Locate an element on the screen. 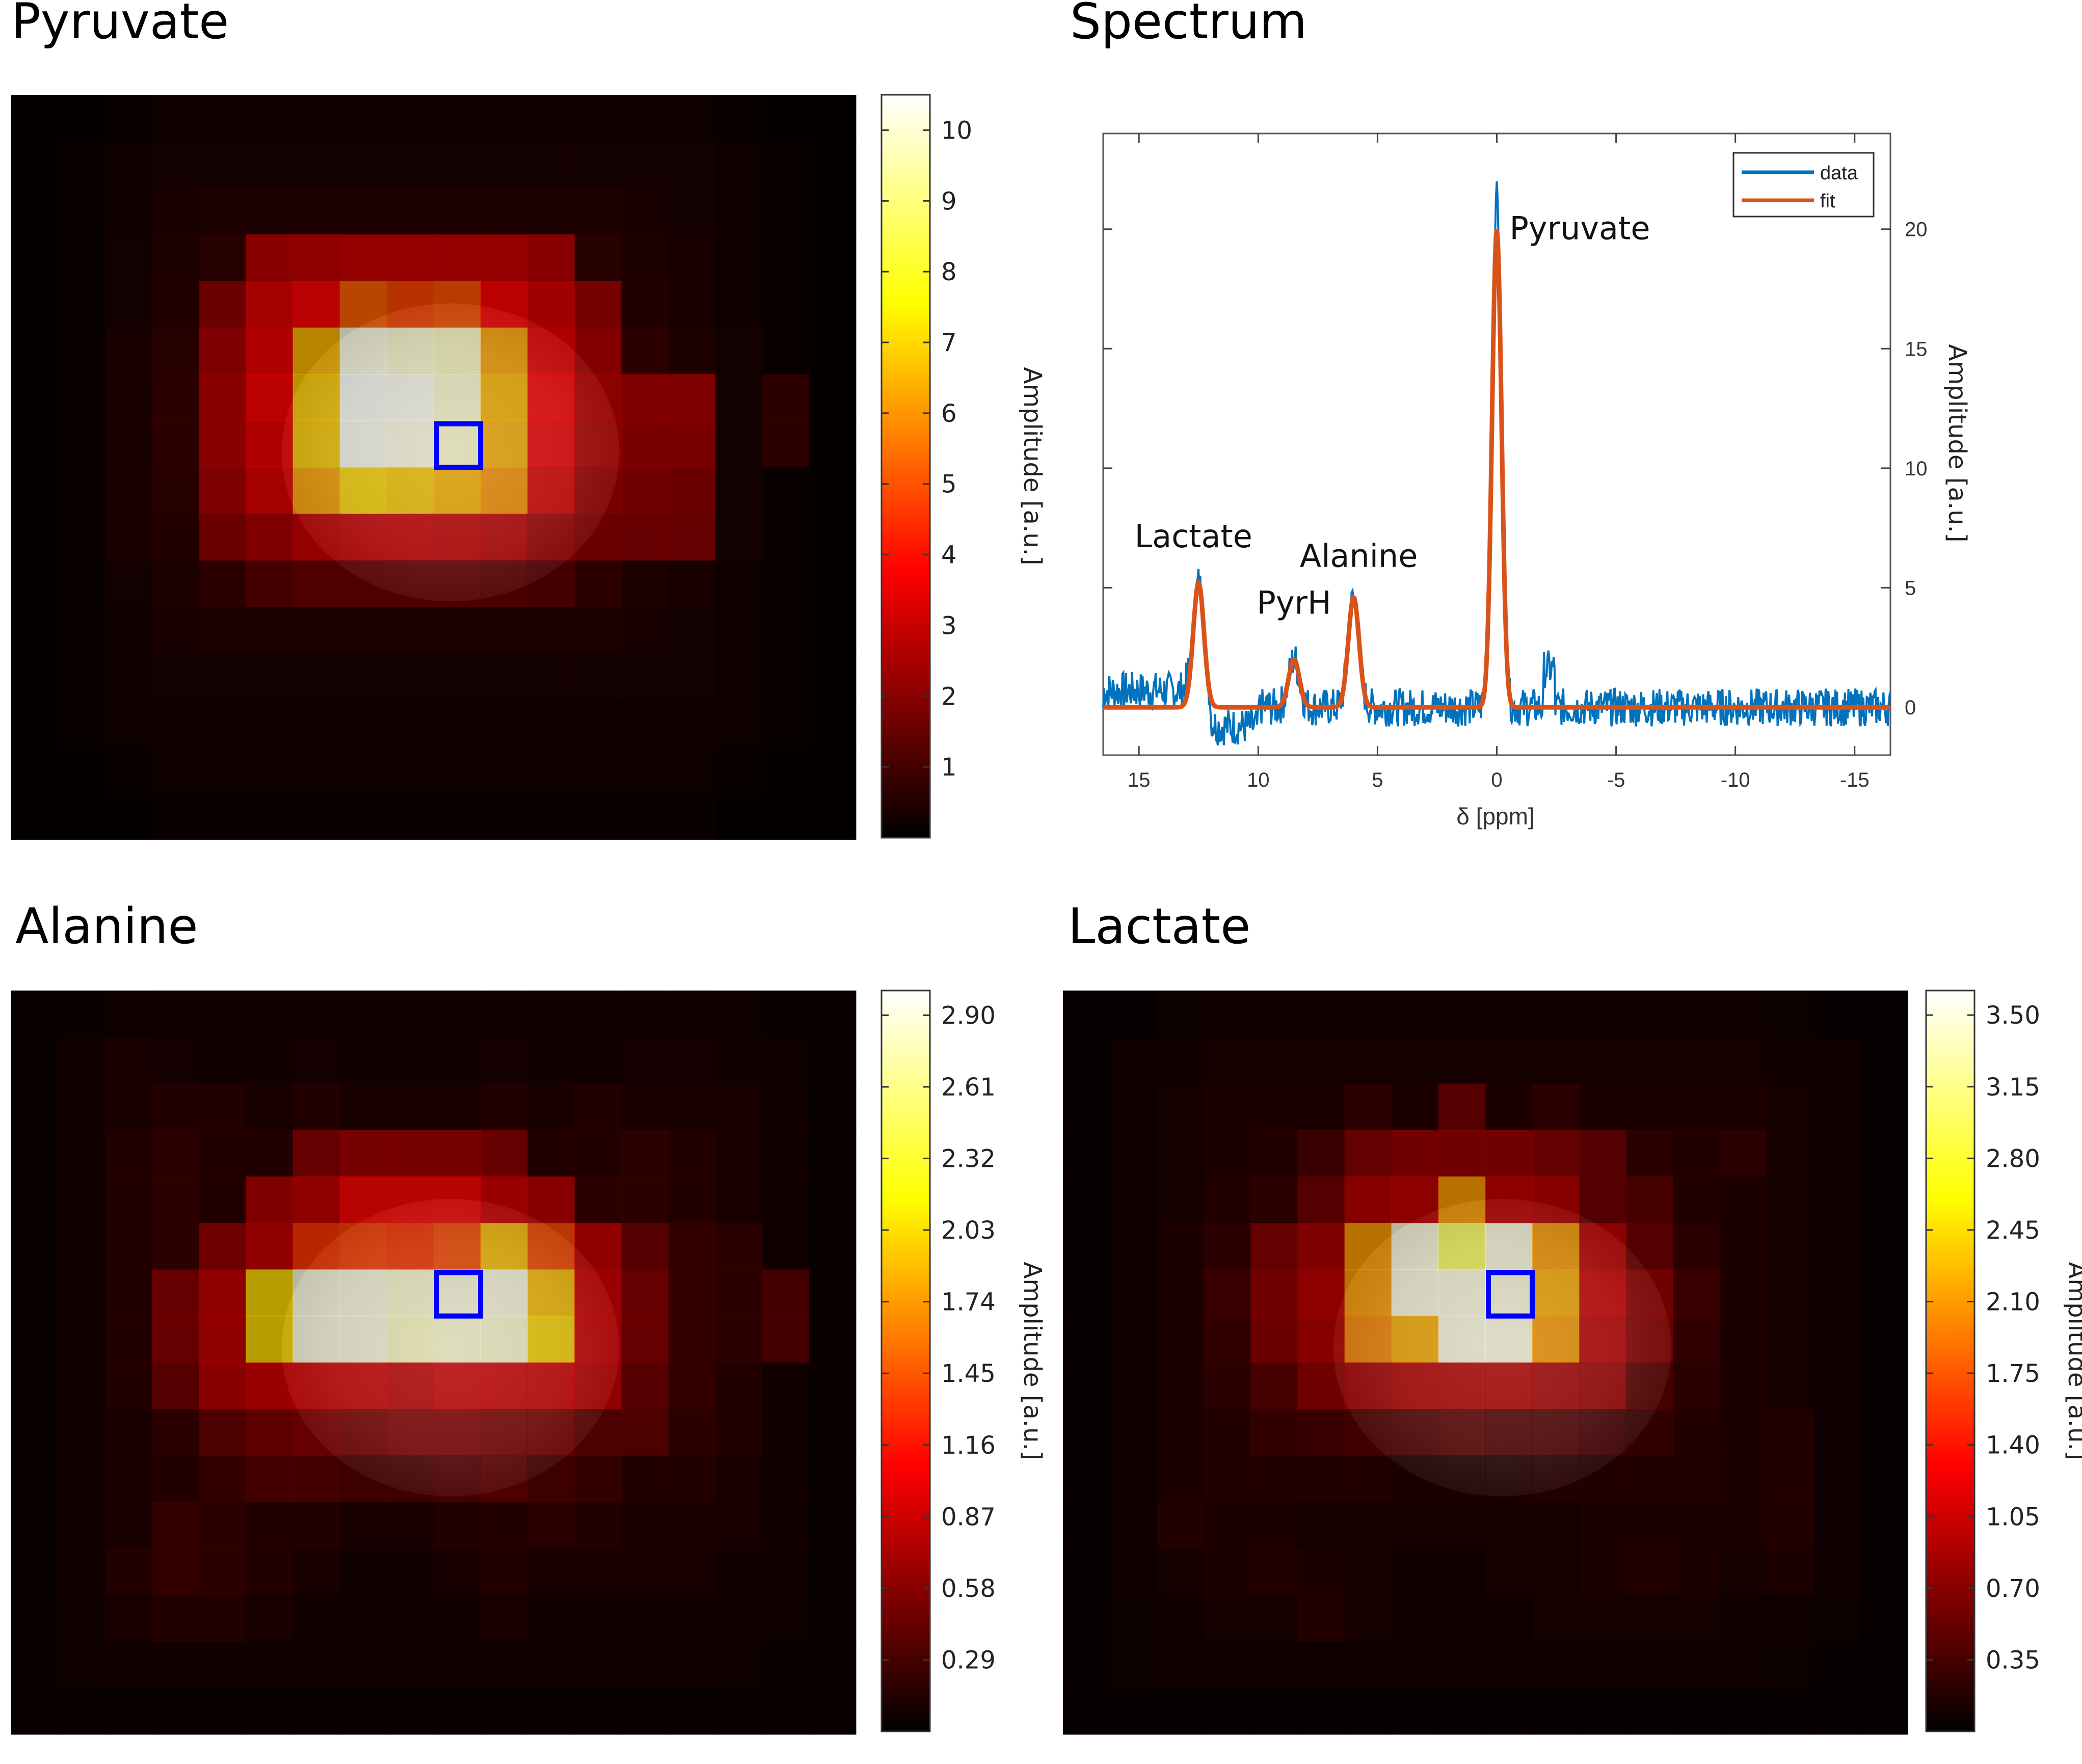 The width and height of the screenshot is (2082, 1764). spectrum-panel-title: Spectrum is located at coordinates (1188, 25).